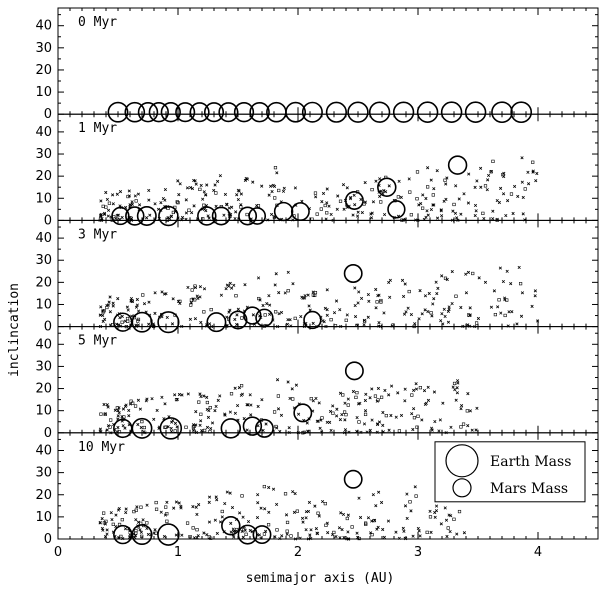 Image resolution: width=600 pixels, height=590 pixels. Describe the element at coordinates (43, 26) in the screenshot. I see `y-tick-label: 40` at that location.